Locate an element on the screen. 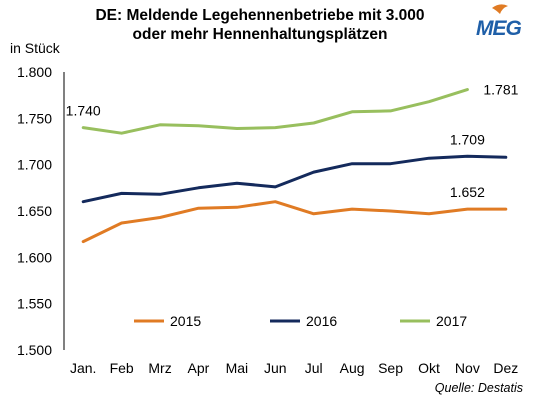 This screenshot has height=408, width=540. y-tick-label: 1.650 is located at coordinates (34, 211).